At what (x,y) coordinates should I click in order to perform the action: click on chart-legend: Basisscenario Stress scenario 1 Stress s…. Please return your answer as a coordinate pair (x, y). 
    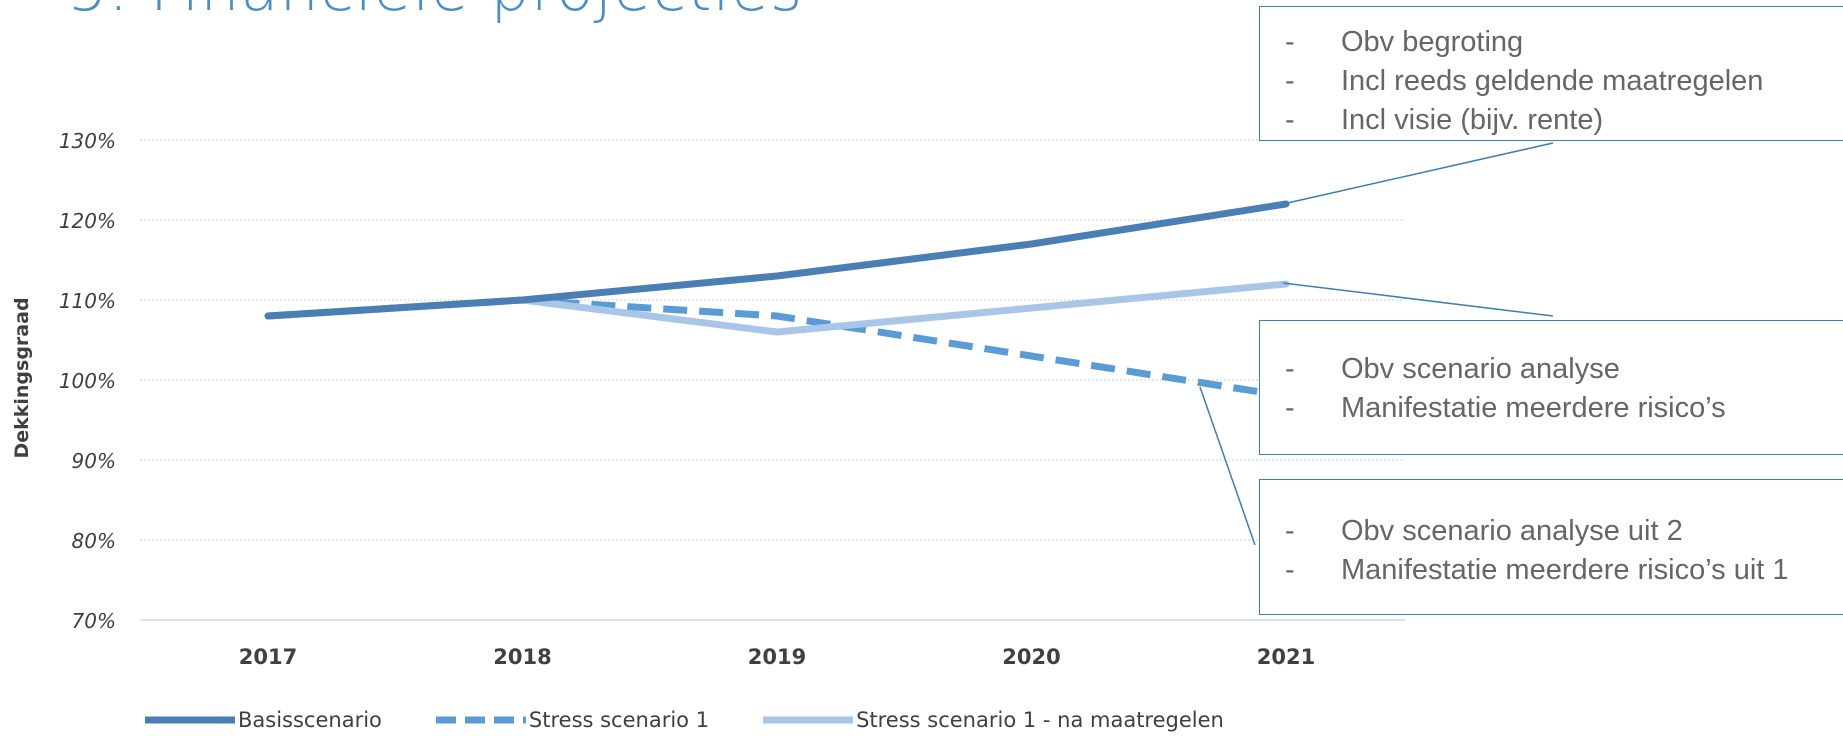
    Looking at the image, I should click on (711, 720).